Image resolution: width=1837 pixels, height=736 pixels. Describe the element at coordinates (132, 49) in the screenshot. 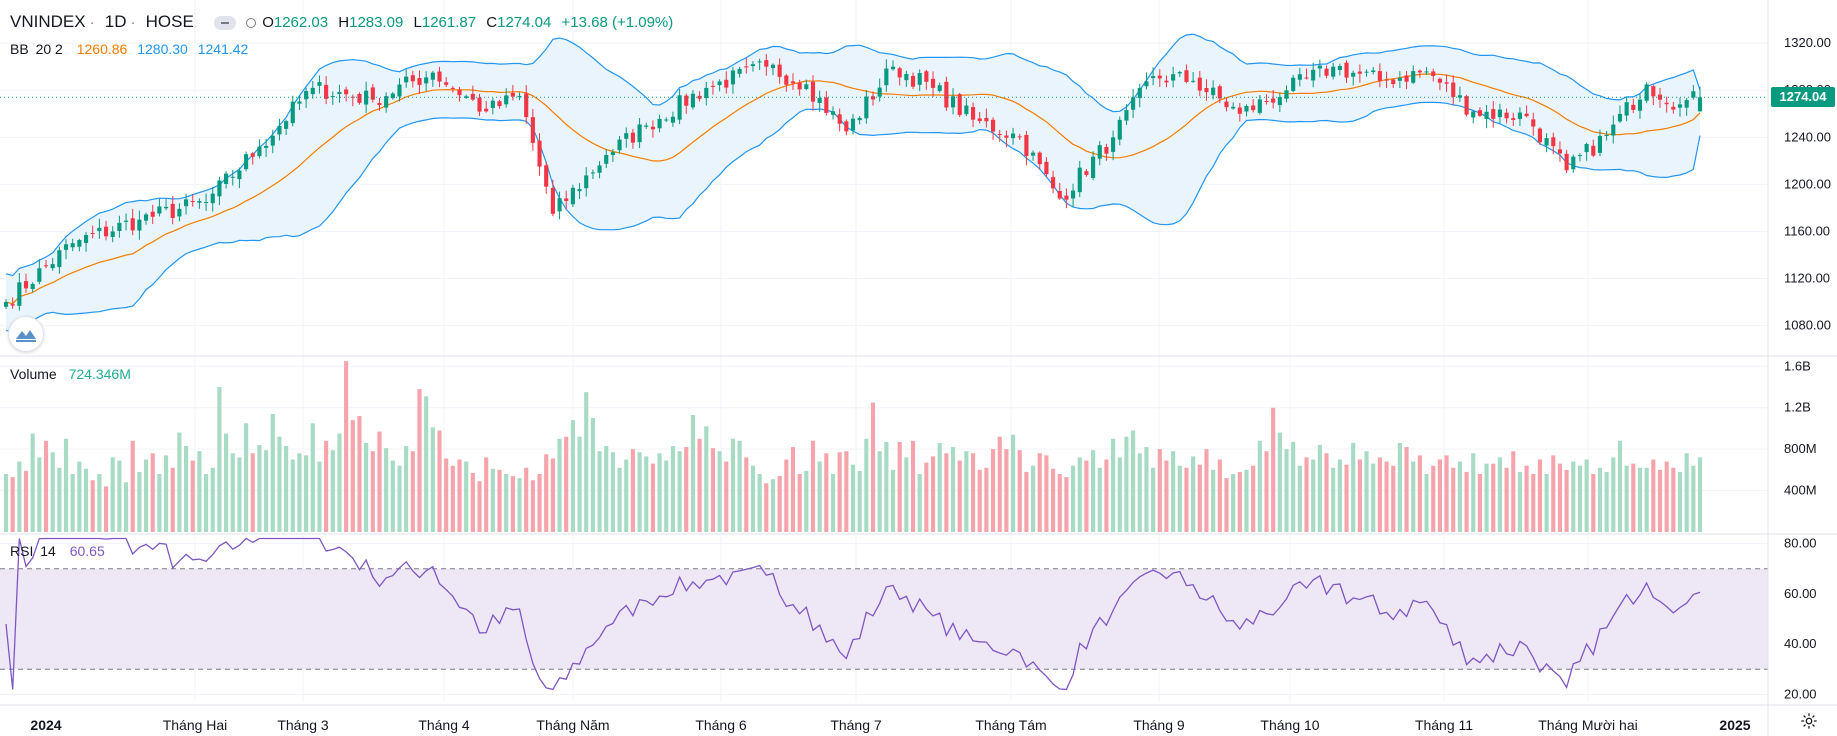

I see `bb-legend: BB 20 2 1260.86 1280.30 1241.42` at that location.